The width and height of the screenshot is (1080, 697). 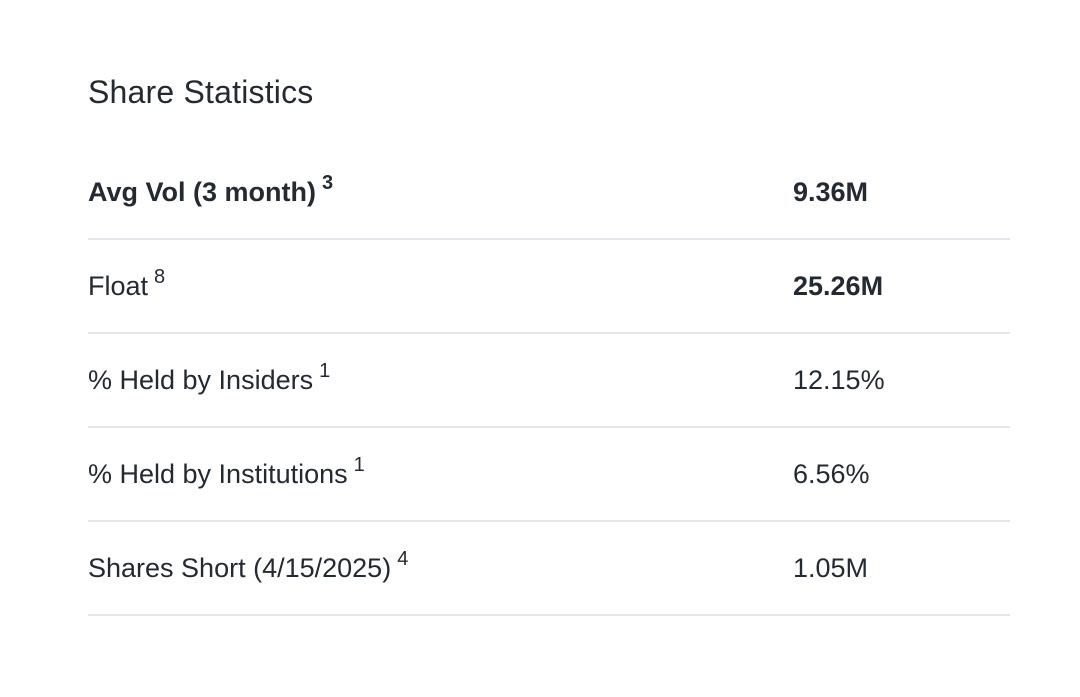 What do you see at coordinates (440, 284) in the screenshot?
I see `row-label: Float 8` at bounding box center [440, 284].